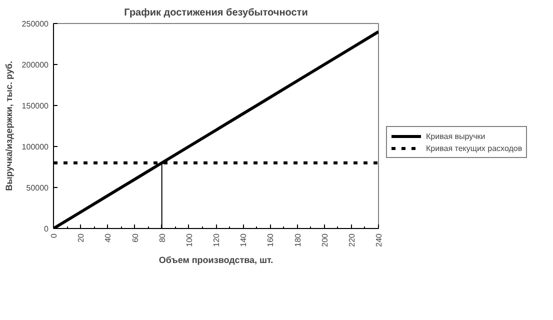  Describe the element at coordinates (325, 239) in the screenshot. I see `x-tick-label: 200` at that location.